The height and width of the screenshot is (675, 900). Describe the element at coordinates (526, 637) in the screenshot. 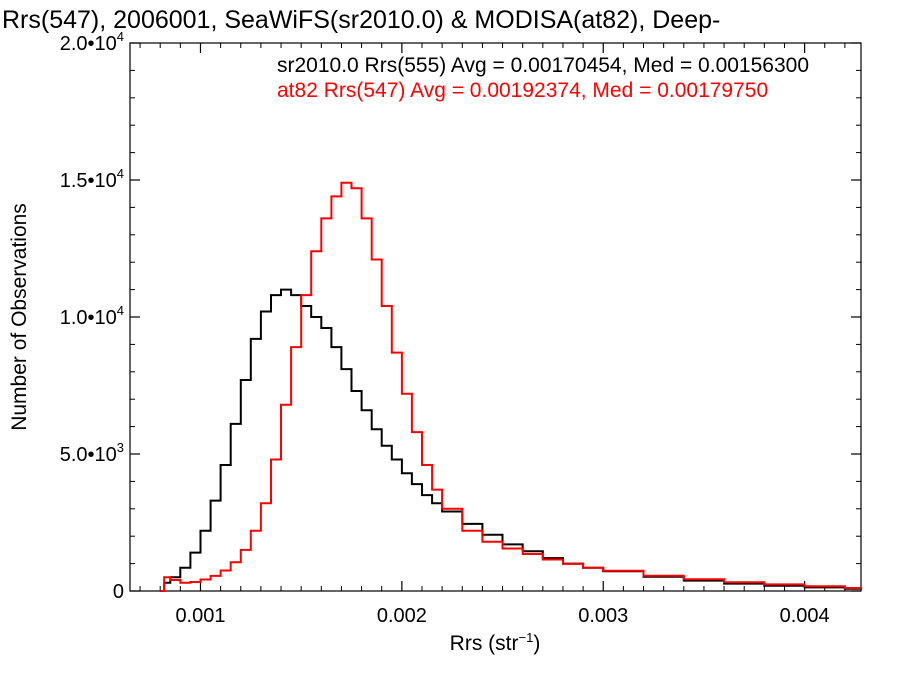

I see `x-axis-label-exponent: −1` at that location.